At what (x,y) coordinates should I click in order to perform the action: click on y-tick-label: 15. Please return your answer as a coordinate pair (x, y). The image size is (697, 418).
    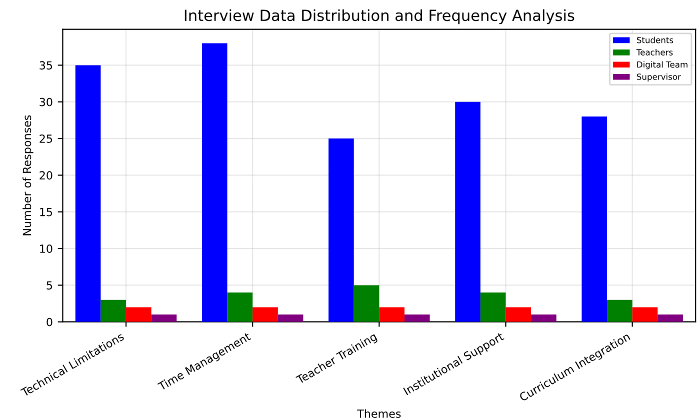
    Looking at the image, I should click on (46, 212).